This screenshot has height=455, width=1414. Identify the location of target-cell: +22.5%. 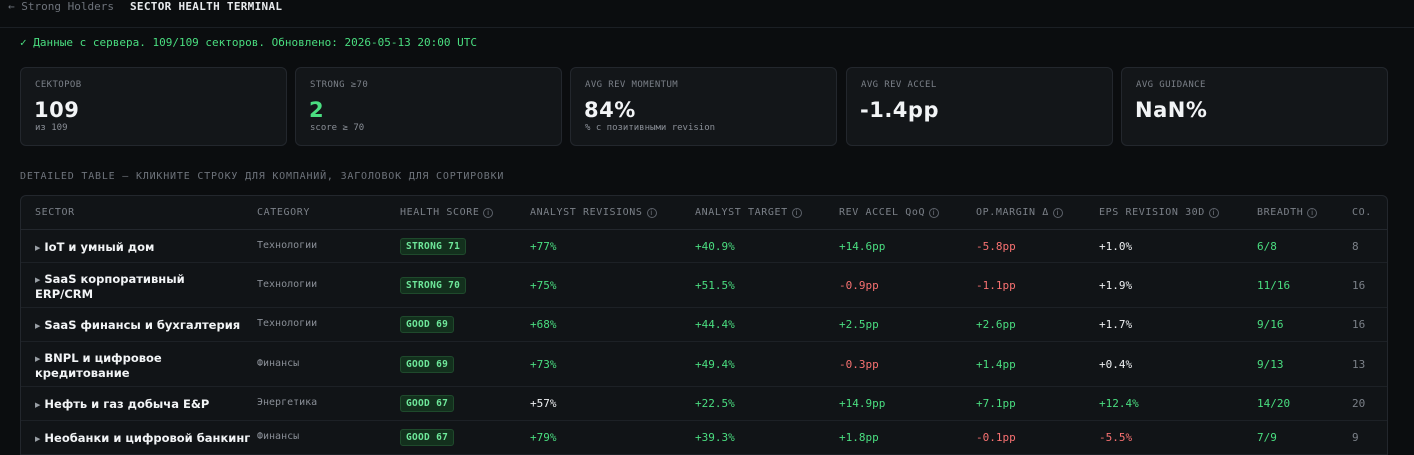
(715, 403).